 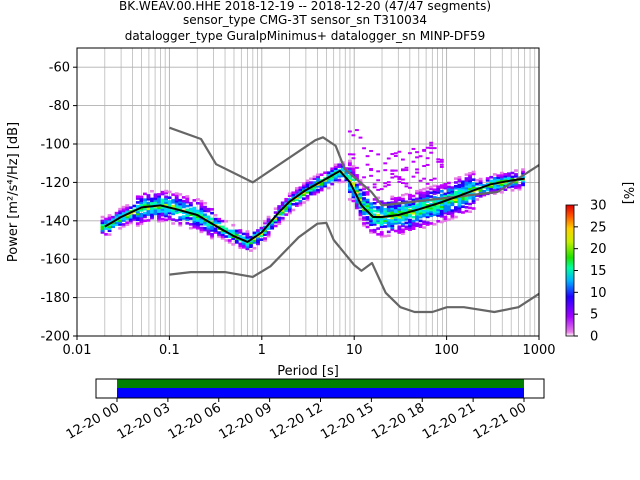 What do you see at coordinates (600, 263) in the screenshot?
I see `colorbar: 0 5 10 15 20 25 30 [%]` at bounding box center [600, 263].